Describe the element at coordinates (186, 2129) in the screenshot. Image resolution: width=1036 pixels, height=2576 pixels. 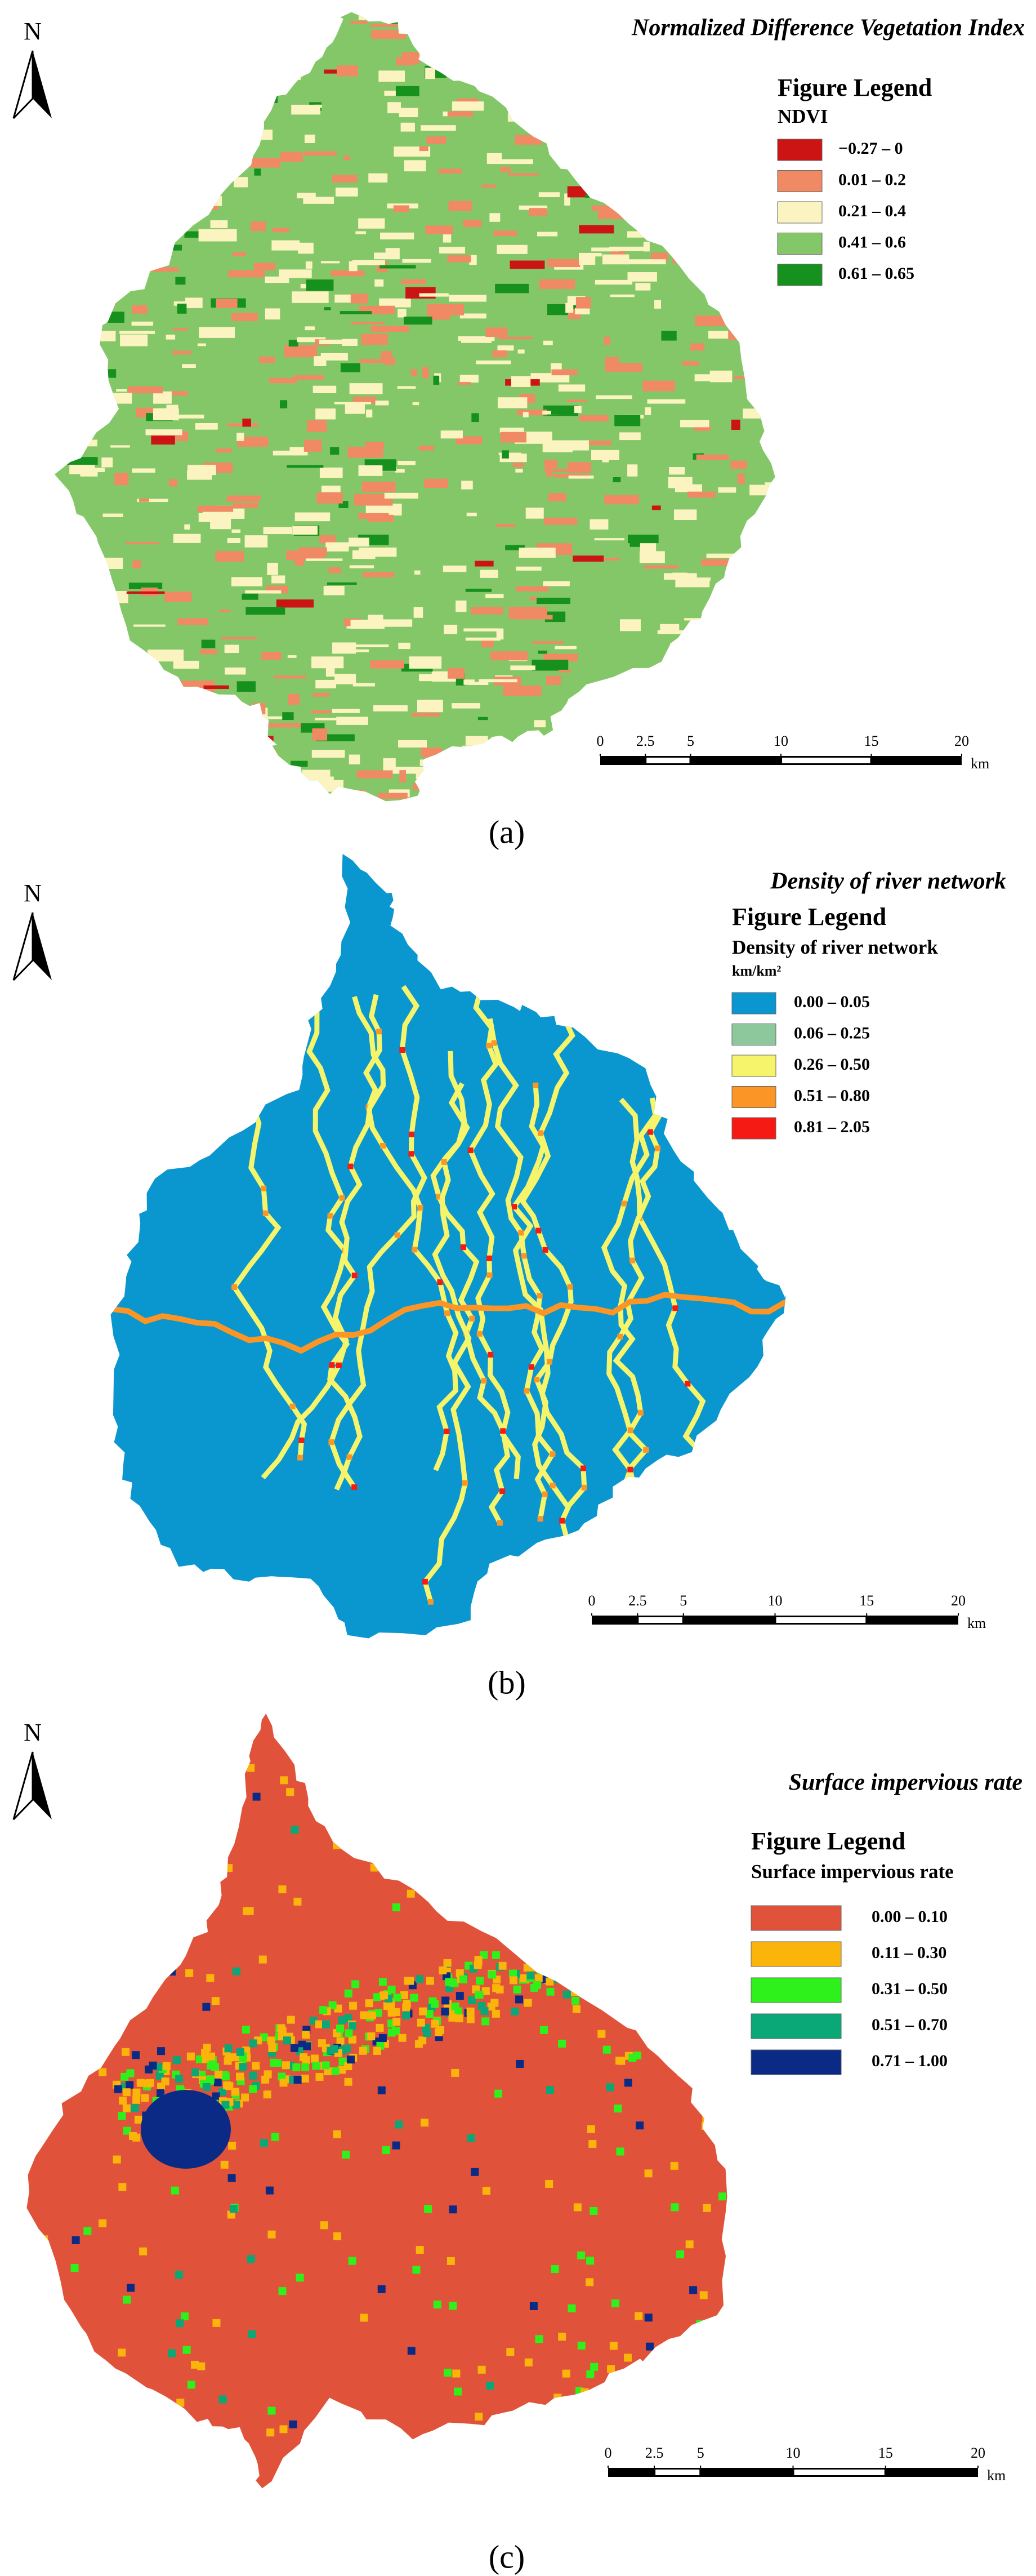
I see `urban-core` at that location.